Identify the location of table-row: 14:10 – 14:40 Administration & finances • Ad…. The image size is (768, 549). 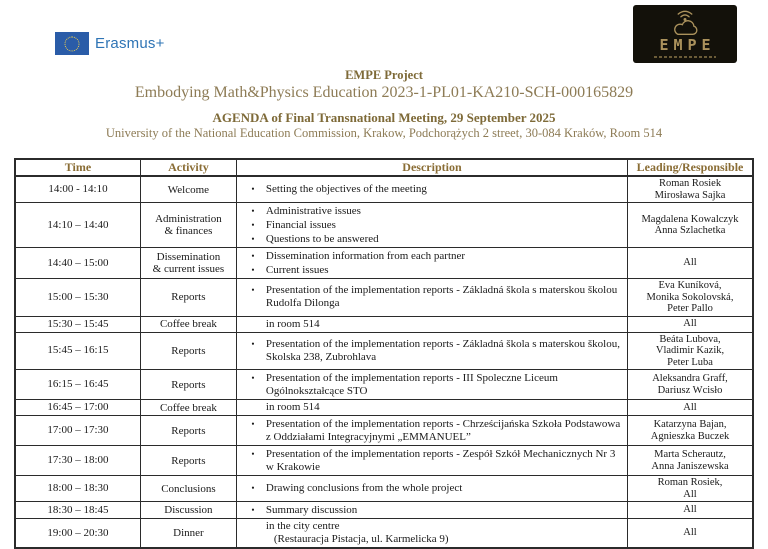
(384, 225).